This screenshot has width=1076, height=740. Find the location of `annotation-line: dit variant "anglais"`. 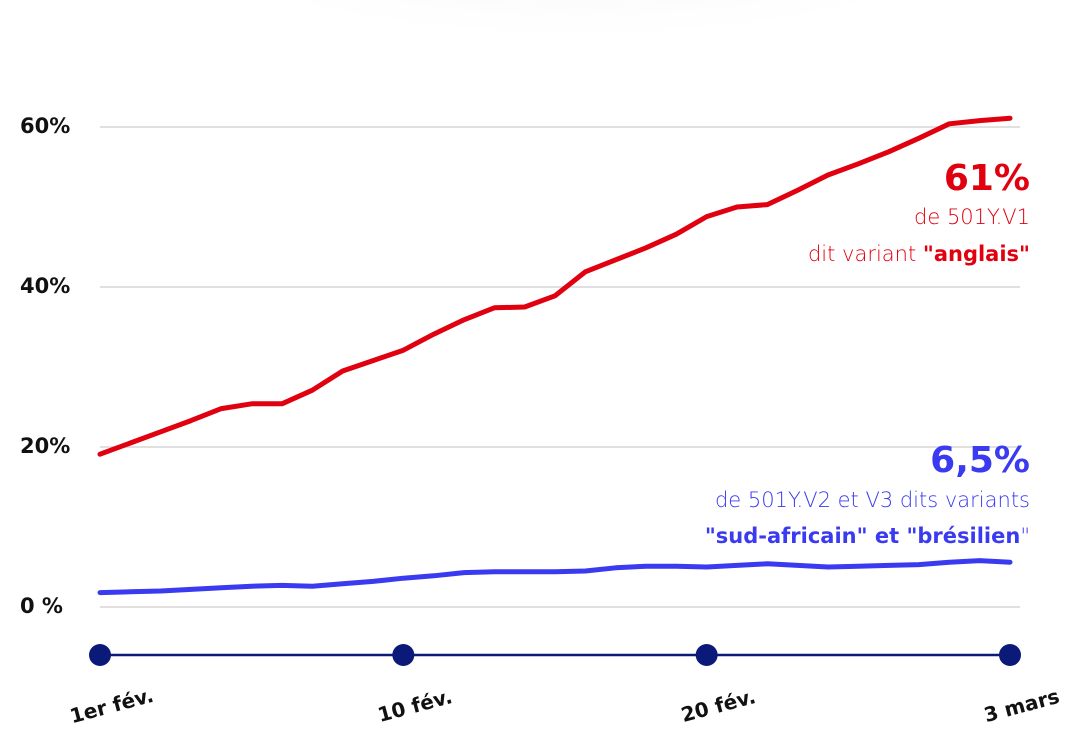

annotation-line: dit variant "anglais" is located at coordinates (919, 254).